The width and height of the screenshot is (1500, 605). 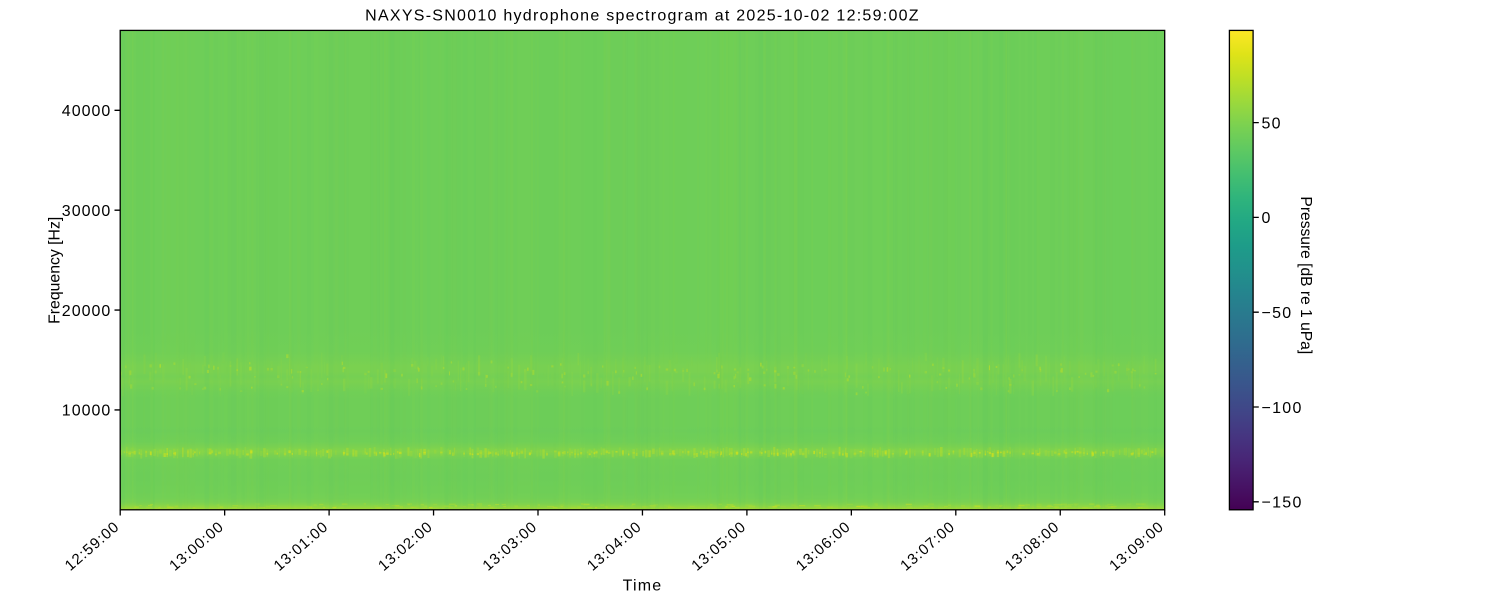 What do you see at coordinates (1282, 408) in the screenshot?
I see `svg-text: −100` at bounding box center [1282, 408].